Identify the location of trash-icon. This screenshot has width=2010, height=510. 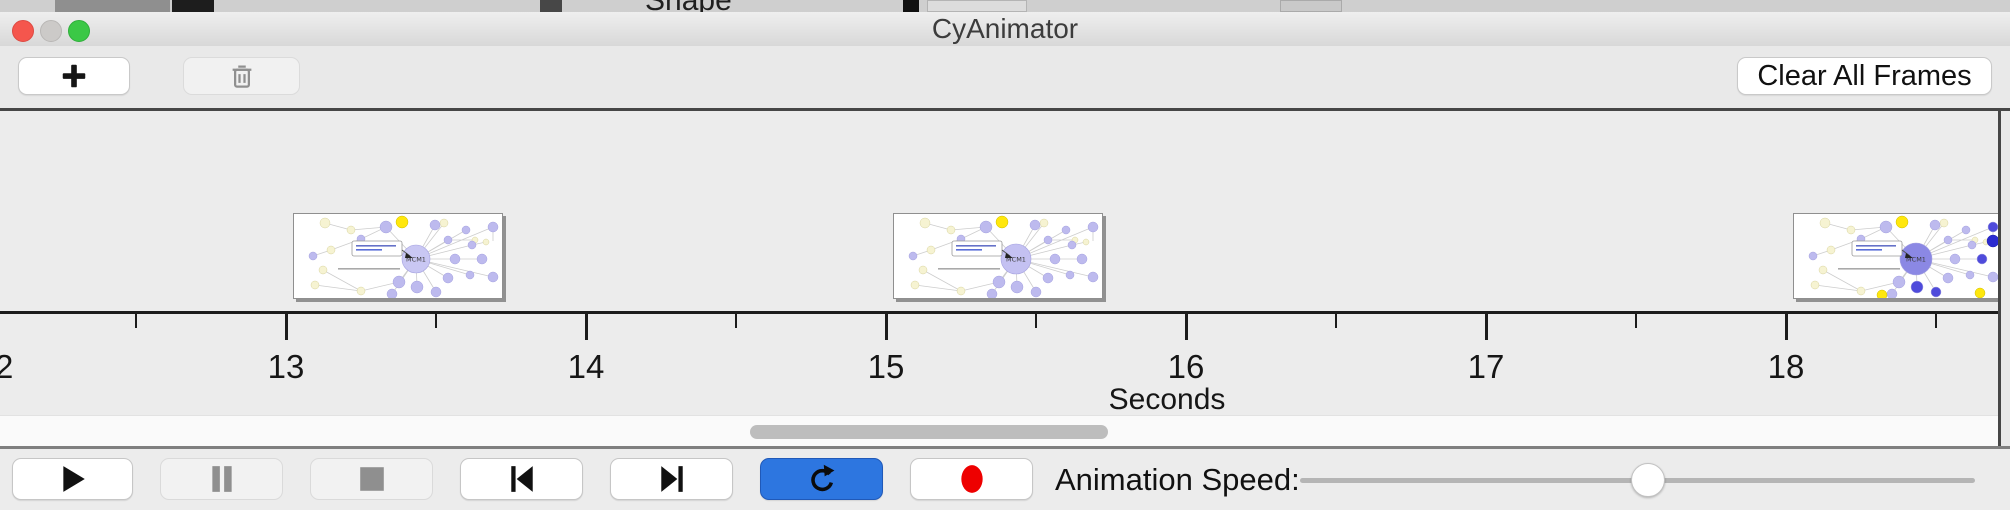
(241, 76).